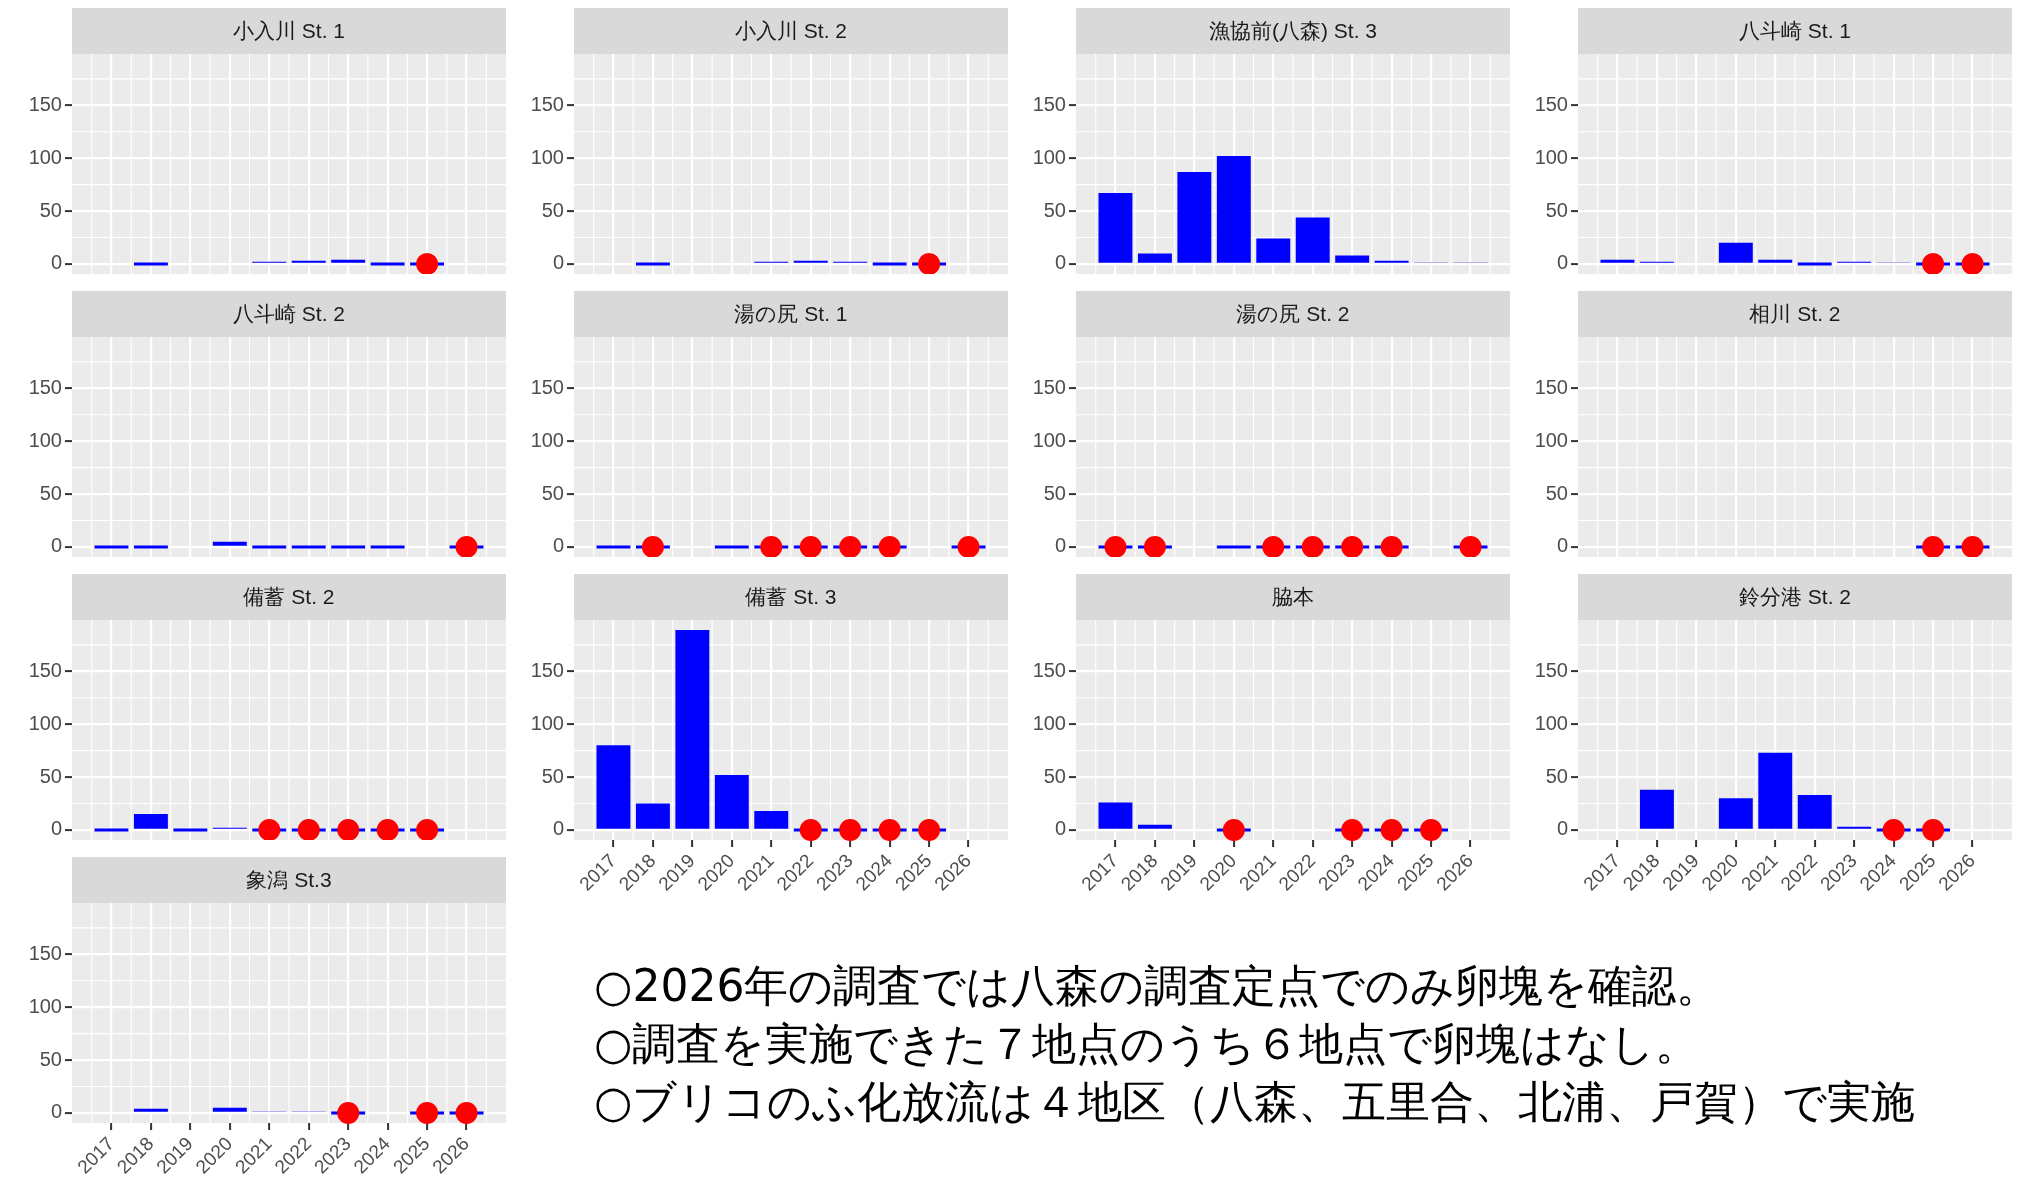 The height and width of the screenshot is (1192, 2023). What do you see at coordinates (791, 597) in the screenshot?
I see `chart-title: 備蓄 St. 3` at bounding box center [791, 597].